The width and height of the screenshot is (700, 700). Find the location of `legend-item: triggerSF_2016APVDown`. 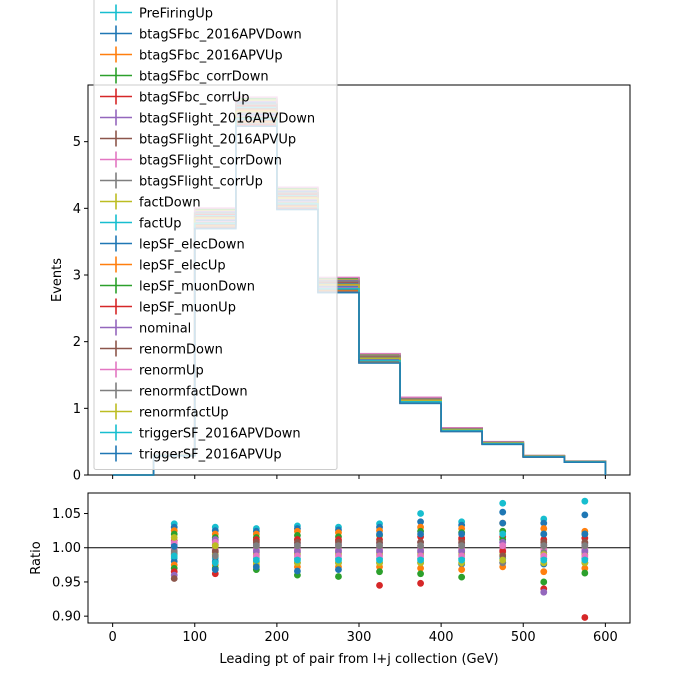

legend-item: triggerSF_2016APVDown is located at coordinates (200, 433).